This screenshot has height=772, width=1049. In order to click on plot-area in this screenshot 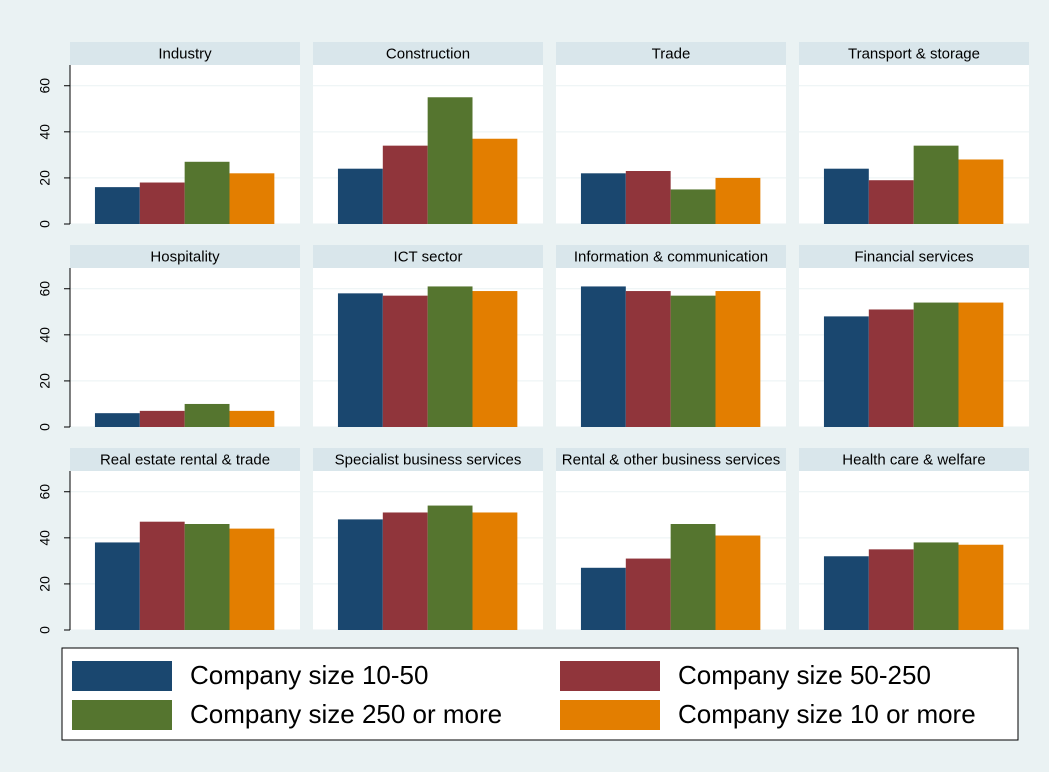, I will do `click(185, 347)`.